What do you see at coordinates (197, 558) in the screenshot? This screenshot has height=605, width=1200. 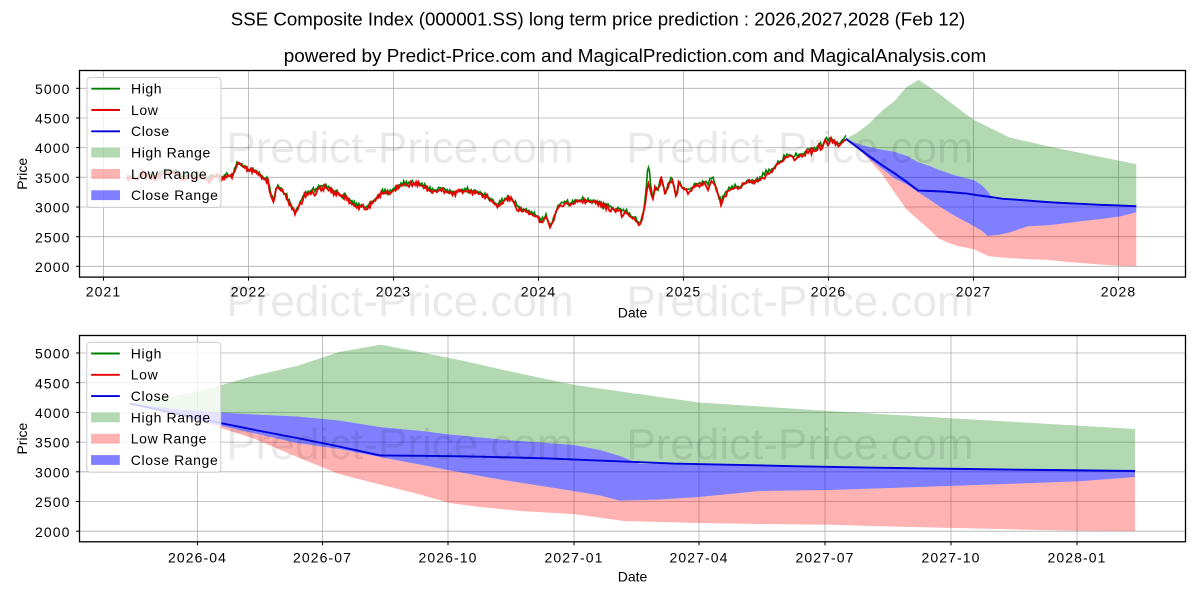 I see `svg-text: 2026-04` at bounding box center [197, 558].